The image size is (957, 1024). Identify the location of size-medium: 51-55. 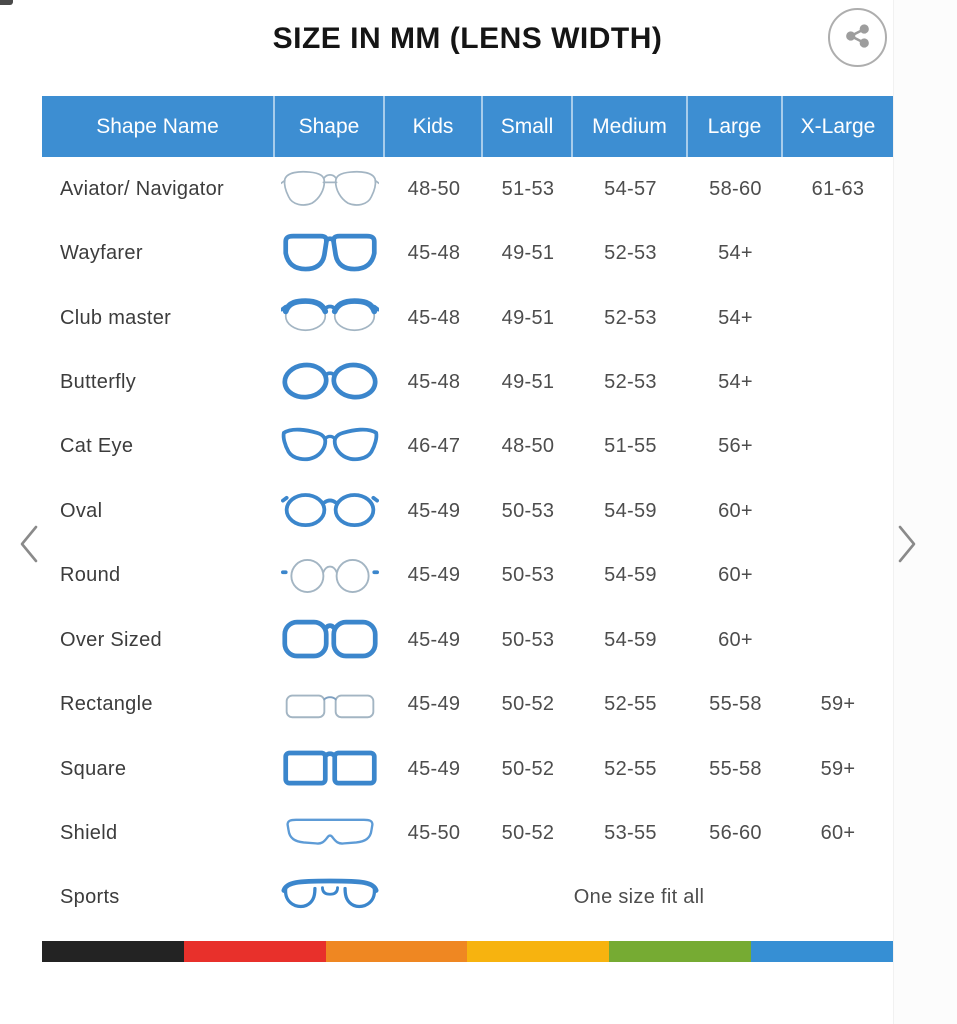
(630, 446).